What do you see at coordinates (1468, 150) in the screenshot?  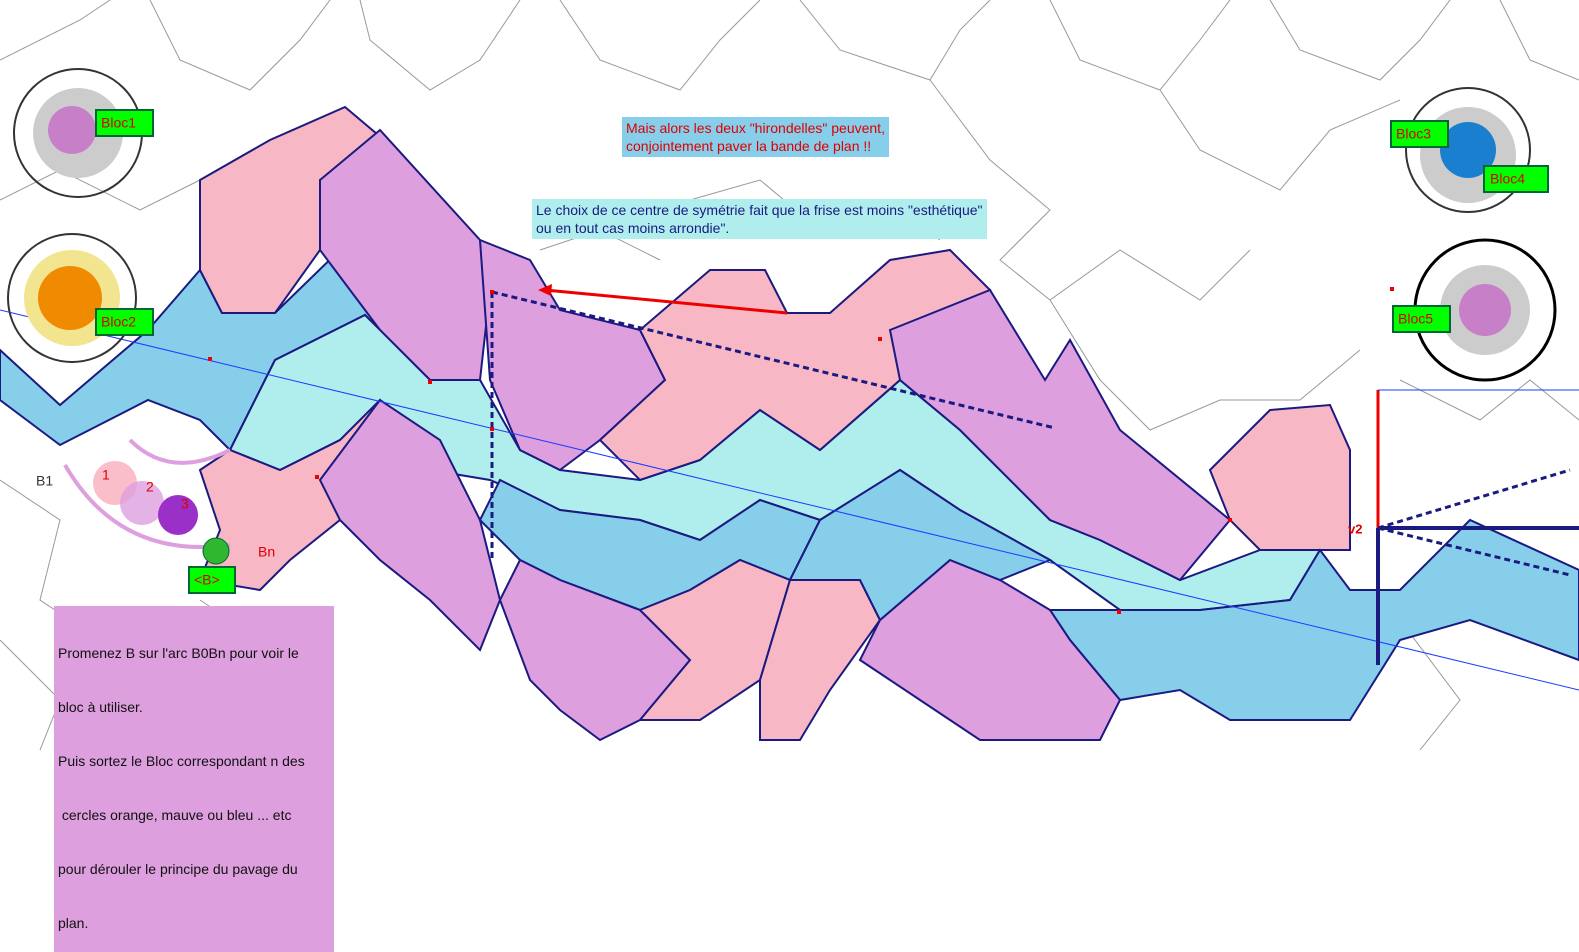 I see `bloc3-circle` at bounding box center [1468, 150].